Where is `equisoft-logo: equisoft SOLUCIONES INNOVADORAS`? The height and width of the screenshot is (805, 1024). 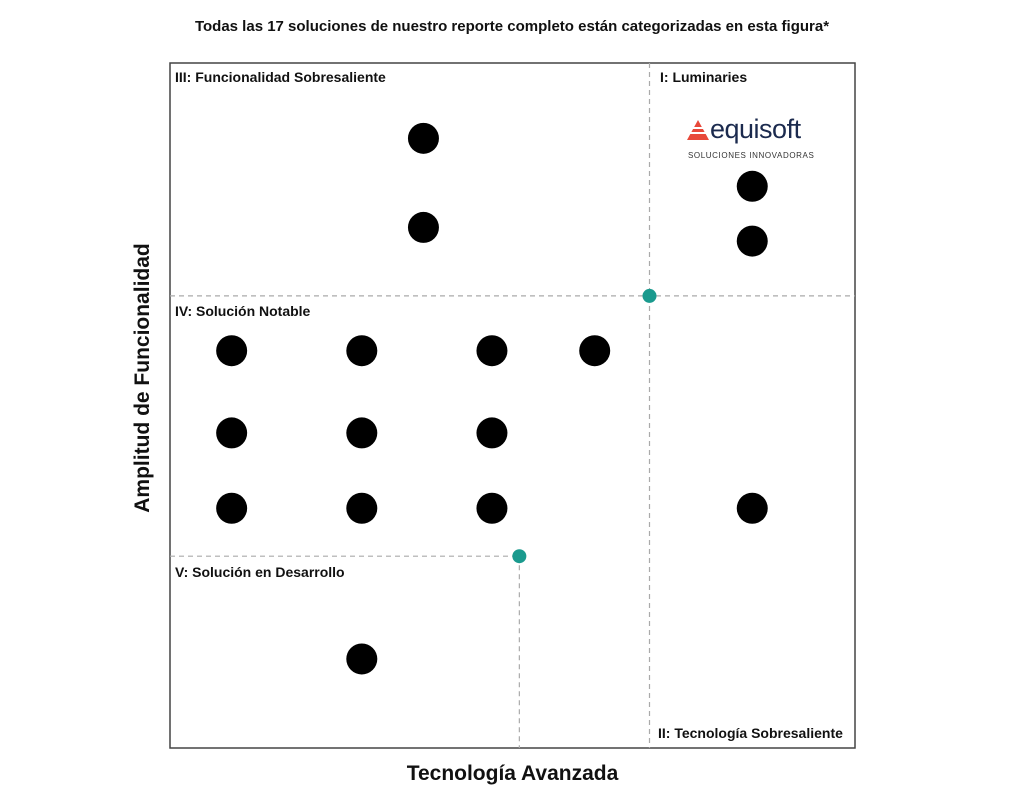
equisoft-logo: equisoft SOLUCIONES INNOVADORAS is located at coordinates (752, 139).